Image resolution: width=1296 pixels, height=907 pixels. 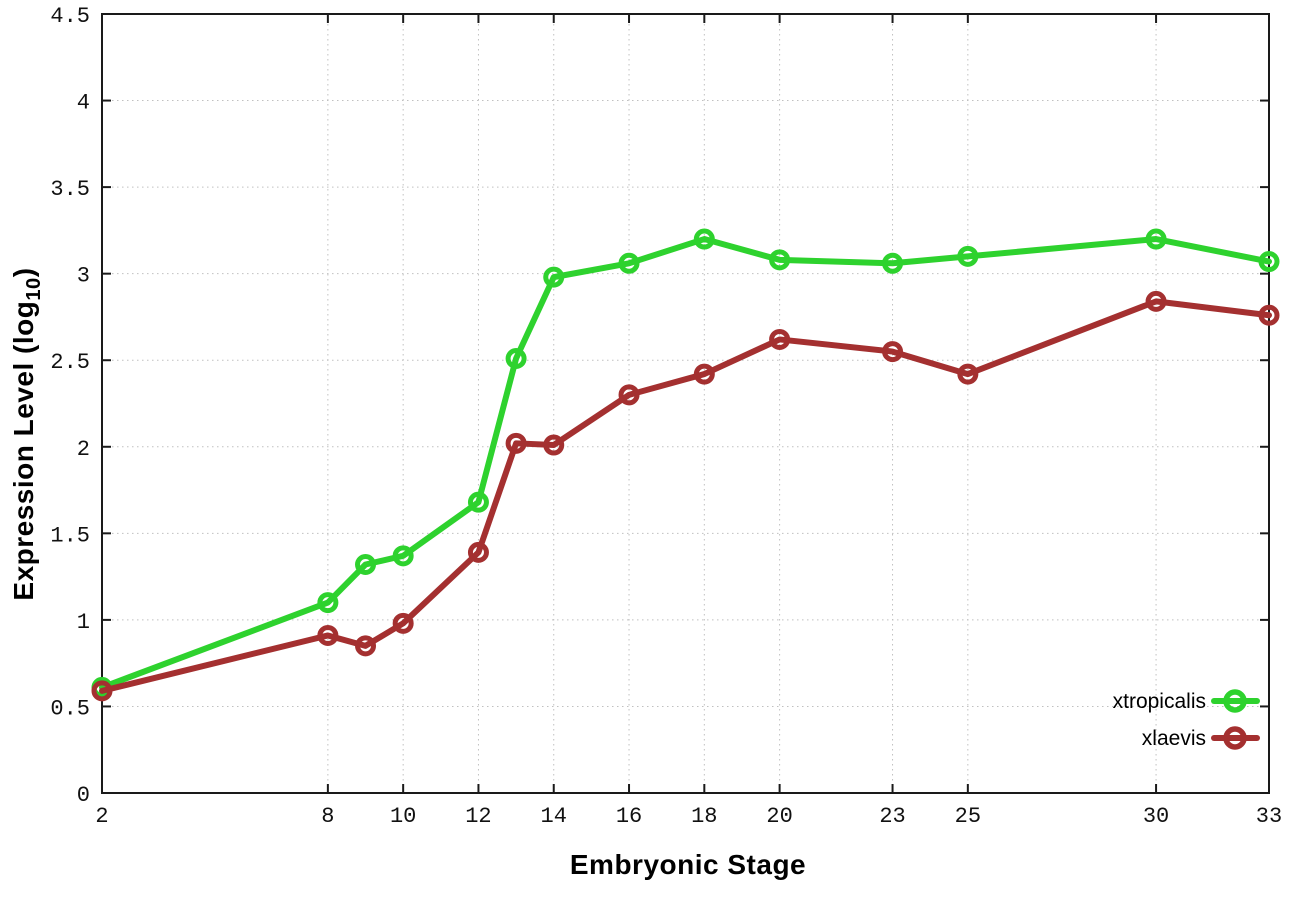 I want to click on y-tick-label: 4, so click(x=83, y=103).